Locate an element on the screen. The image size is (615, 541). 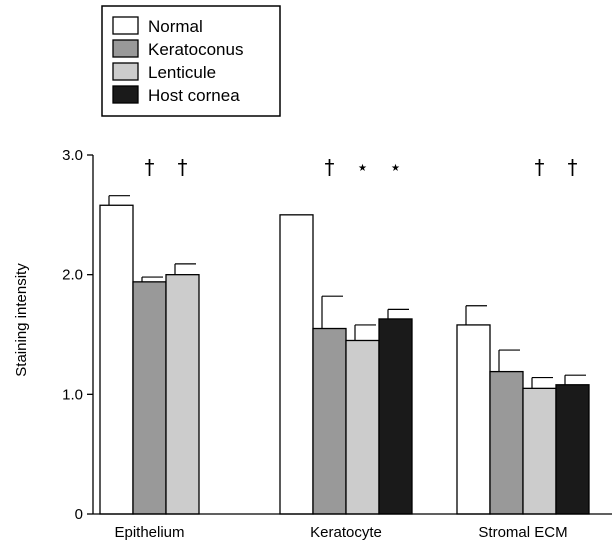
legend: Normal Keratoconus Lenticule Host cornea is located at coordinates (191, 61).